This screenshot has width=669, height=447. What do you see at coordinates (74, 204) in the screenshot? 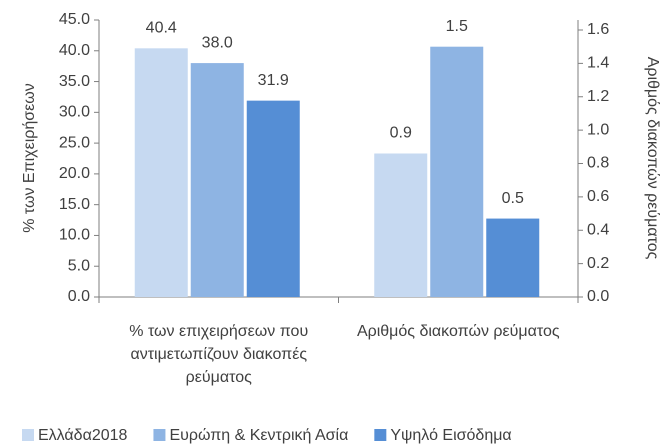
I see `y-tick-label: 15.0` at bounding box center [74, 204].